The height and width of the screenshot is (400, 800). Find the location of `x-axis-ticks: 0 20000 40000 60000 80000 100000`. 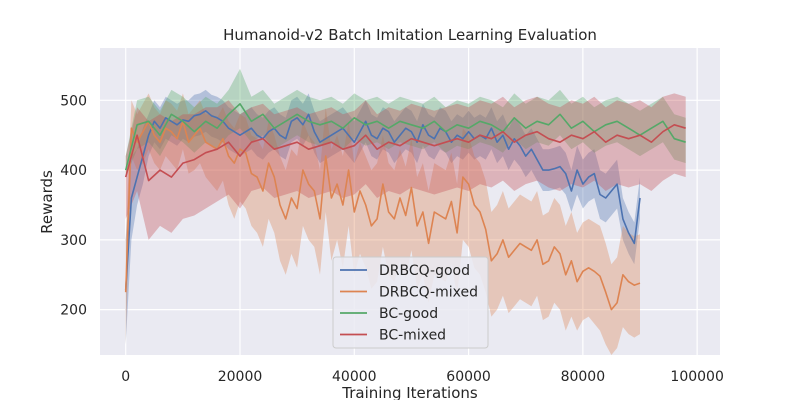

x-axis-ticks: 0 20000 40000 60000 80000 100000 is located at coordinates (422, 377).